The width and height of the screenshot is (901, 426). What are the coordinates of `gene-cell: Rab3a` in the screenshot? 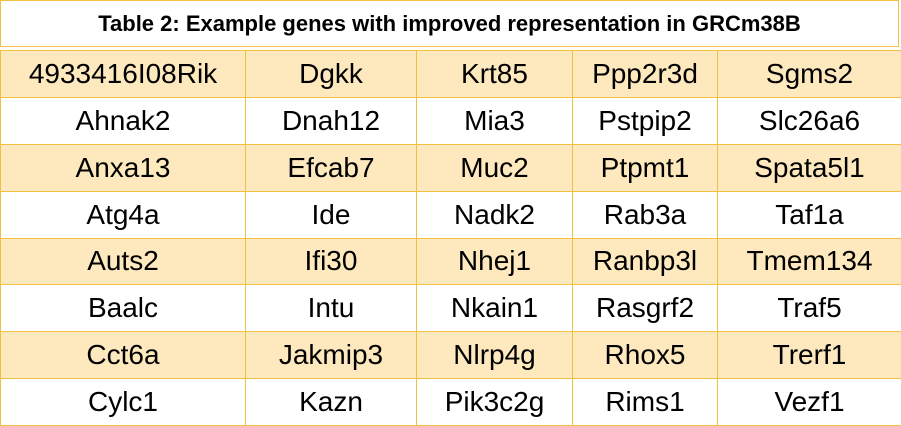 It's located at (645, 214).